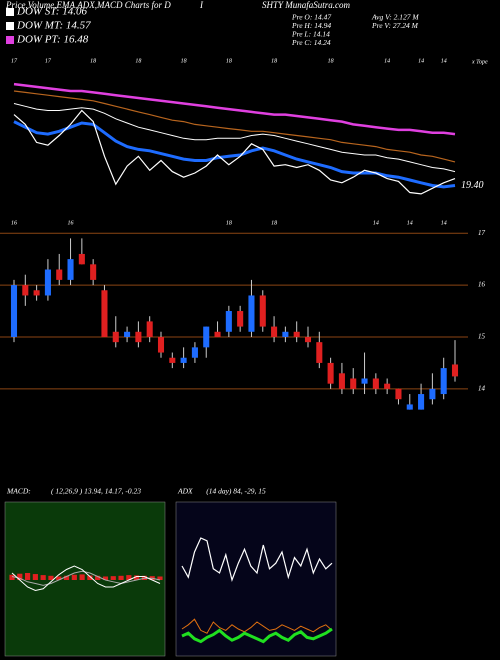 The height and width of the screenshot is (660, 500). What do you see at coordinates (96, 491) in the screenshot?
I see `panel-subtitle: ( 12,26,9 ) 13.94, 14.17, -0.23` at bounding box center [96, 491].